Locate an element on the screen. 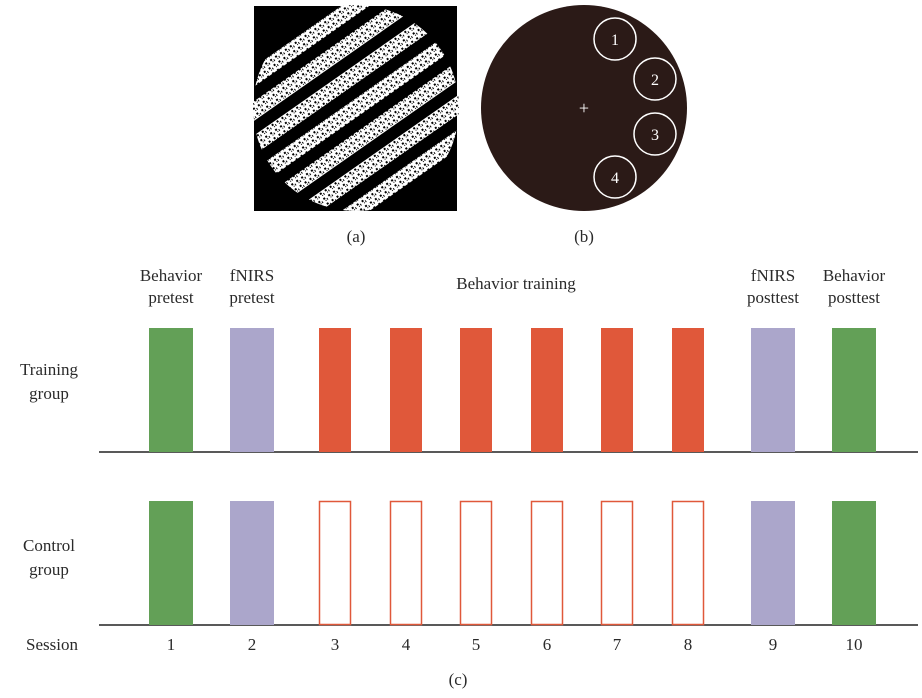  header-behavior-pretest-2: pretest is located at coordinates (171, 297).